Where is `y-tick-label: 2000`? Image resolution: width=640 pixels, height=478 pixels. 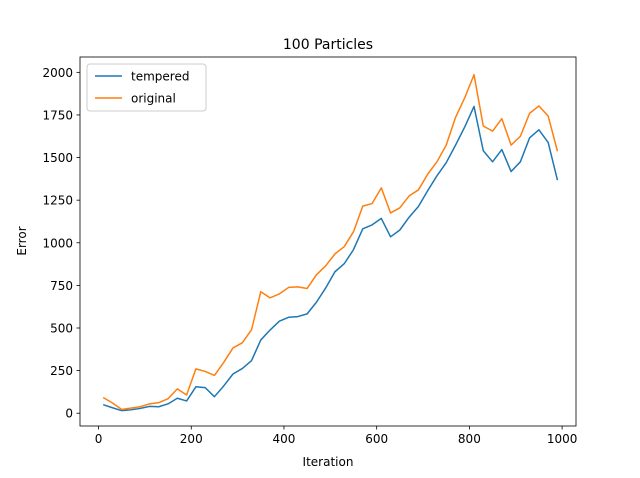 y-tick-label: 2000 is located at coordinates (57, 73).